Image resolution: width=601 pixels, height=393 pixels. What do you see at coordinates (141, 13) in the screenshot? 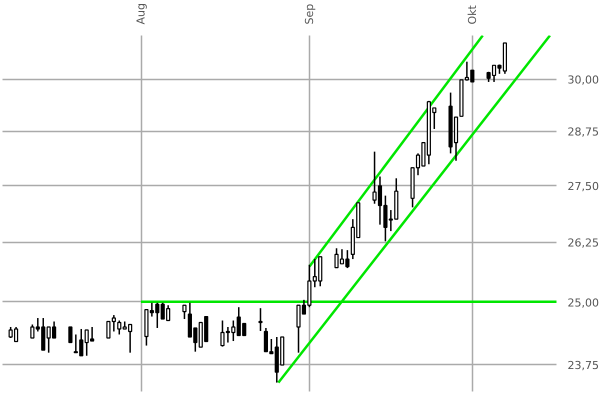
I see `x-tick-label: Aug` at bounding box center [141, 13].